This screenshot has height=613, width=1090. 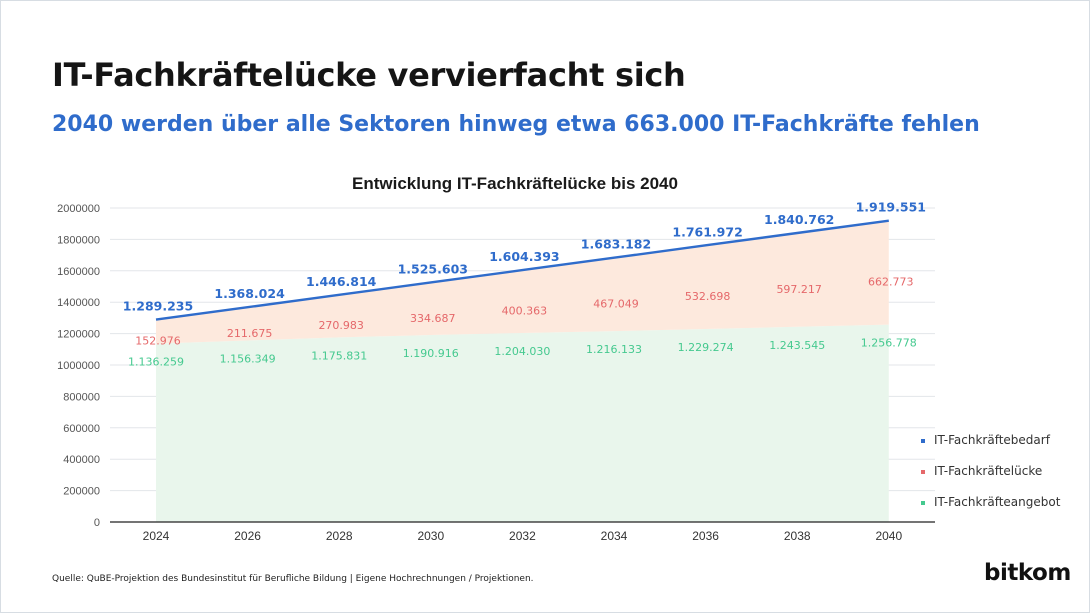 What do you see at coordinates (78, 335) in the screenshot?
I see `y-tick-label: 1200000` at bounding box center [78, 335].